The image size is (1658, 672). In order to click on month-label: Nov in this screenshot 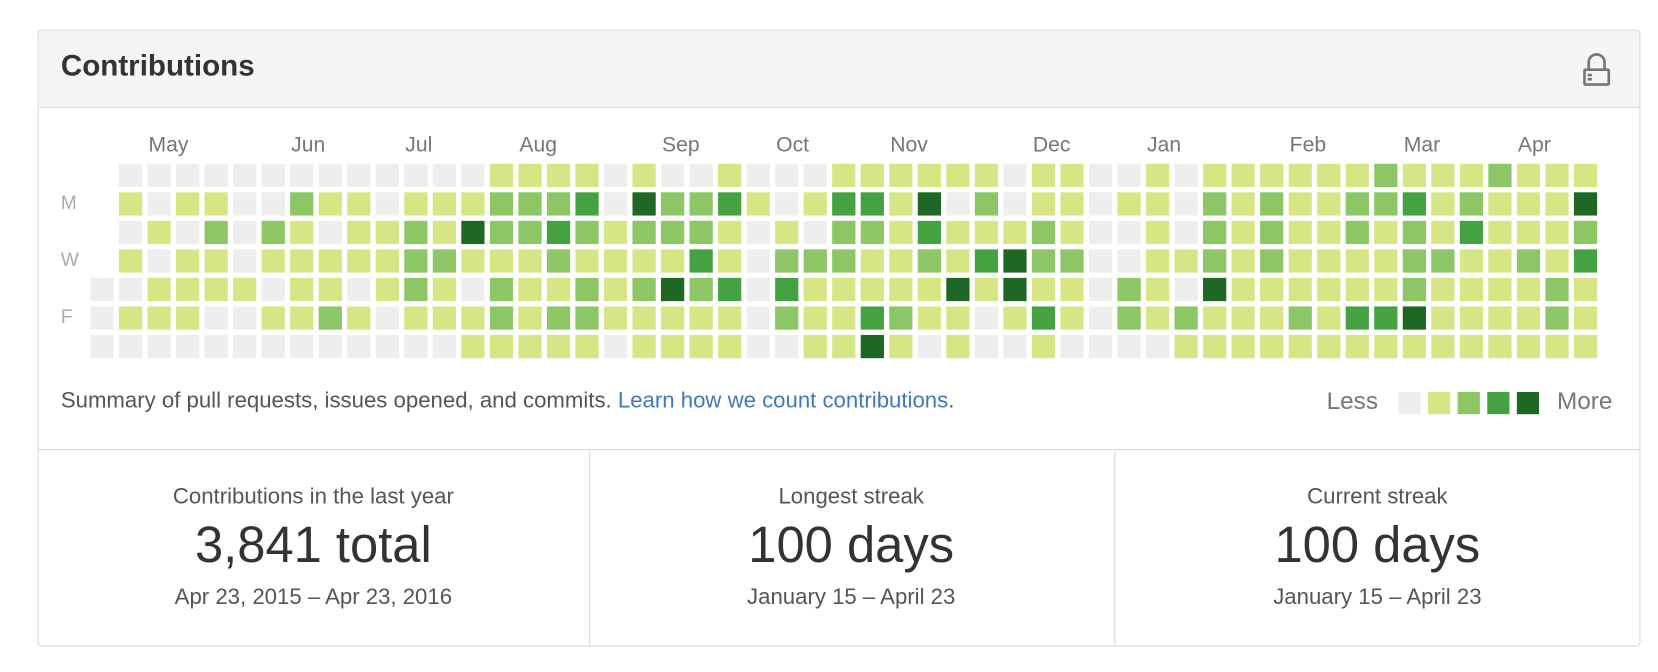, I will do `click(909, 144)`.